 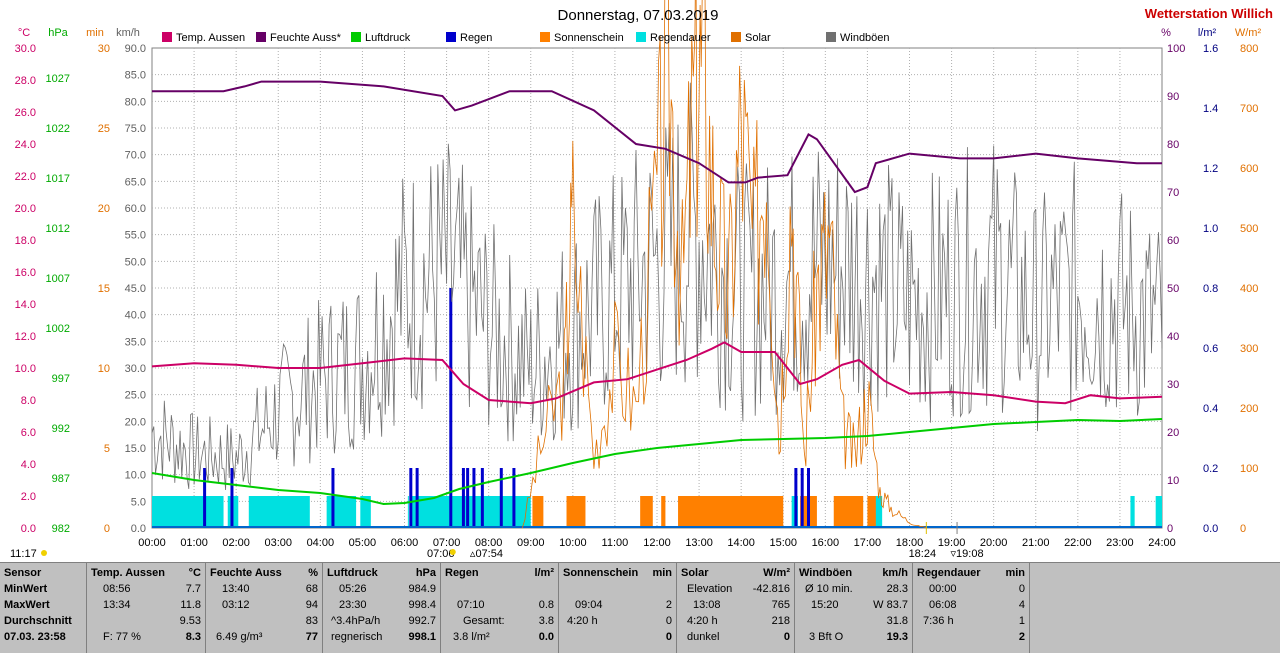 What do you see at coordinates (25, 177) in the screenshot?
I see `temp-axis-tick: 22.0` at bounding box center [25, 177].